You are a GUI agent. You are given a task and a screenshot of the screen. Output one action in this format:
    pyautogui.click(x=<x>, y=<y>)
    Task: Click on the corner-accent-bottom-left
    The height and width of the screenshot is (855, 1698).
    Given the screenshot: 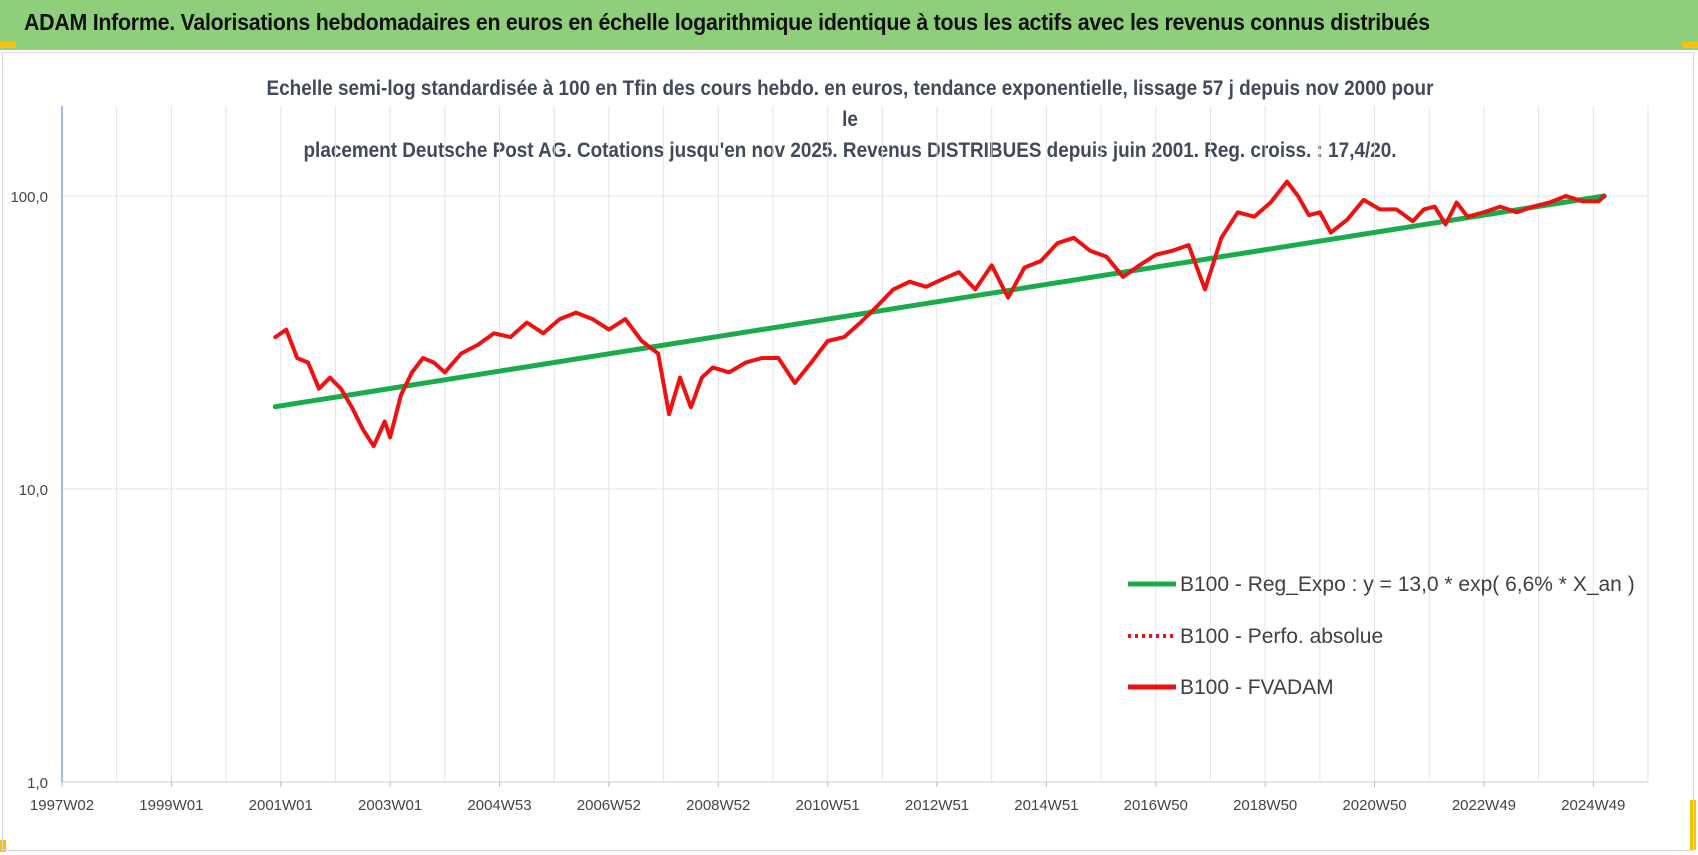 What is the action you would take?
    pyautogui.click(x=3, y=846)
    